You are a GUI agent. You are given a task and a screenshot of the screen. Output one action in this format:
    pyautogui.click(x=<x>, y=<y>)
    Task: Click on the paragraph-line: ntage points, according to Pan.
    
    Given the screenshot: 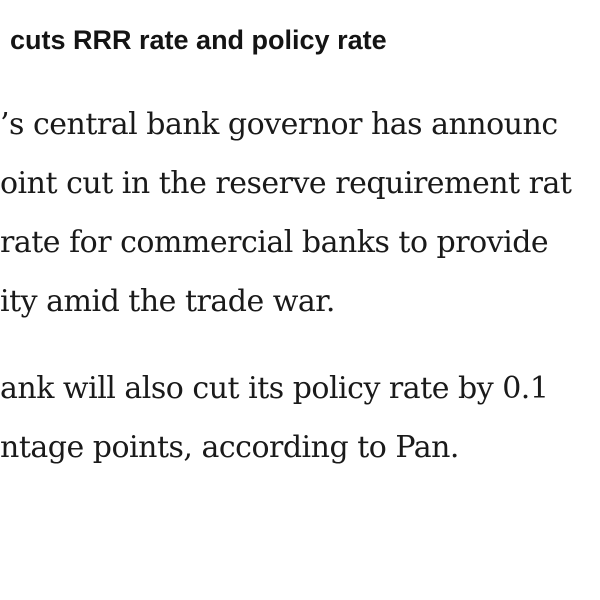 What is the action you would take?
    pyautogui.click(x=229, y=447)
    